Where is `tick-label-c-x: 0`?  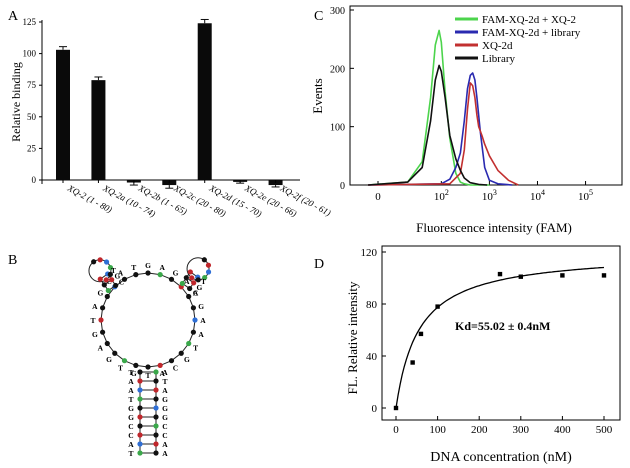 tick-label-c-x: 0 is located at coordinates (378, 197).